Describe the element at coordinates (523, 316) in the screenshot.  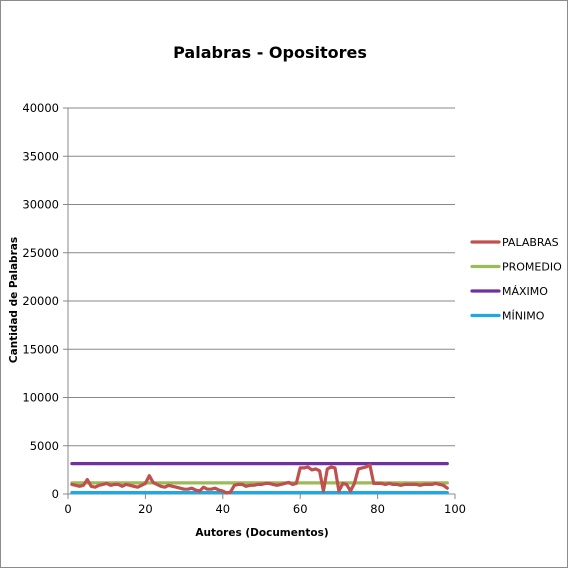
I see `legend-label-minimo: MÍNIMO` at that location.